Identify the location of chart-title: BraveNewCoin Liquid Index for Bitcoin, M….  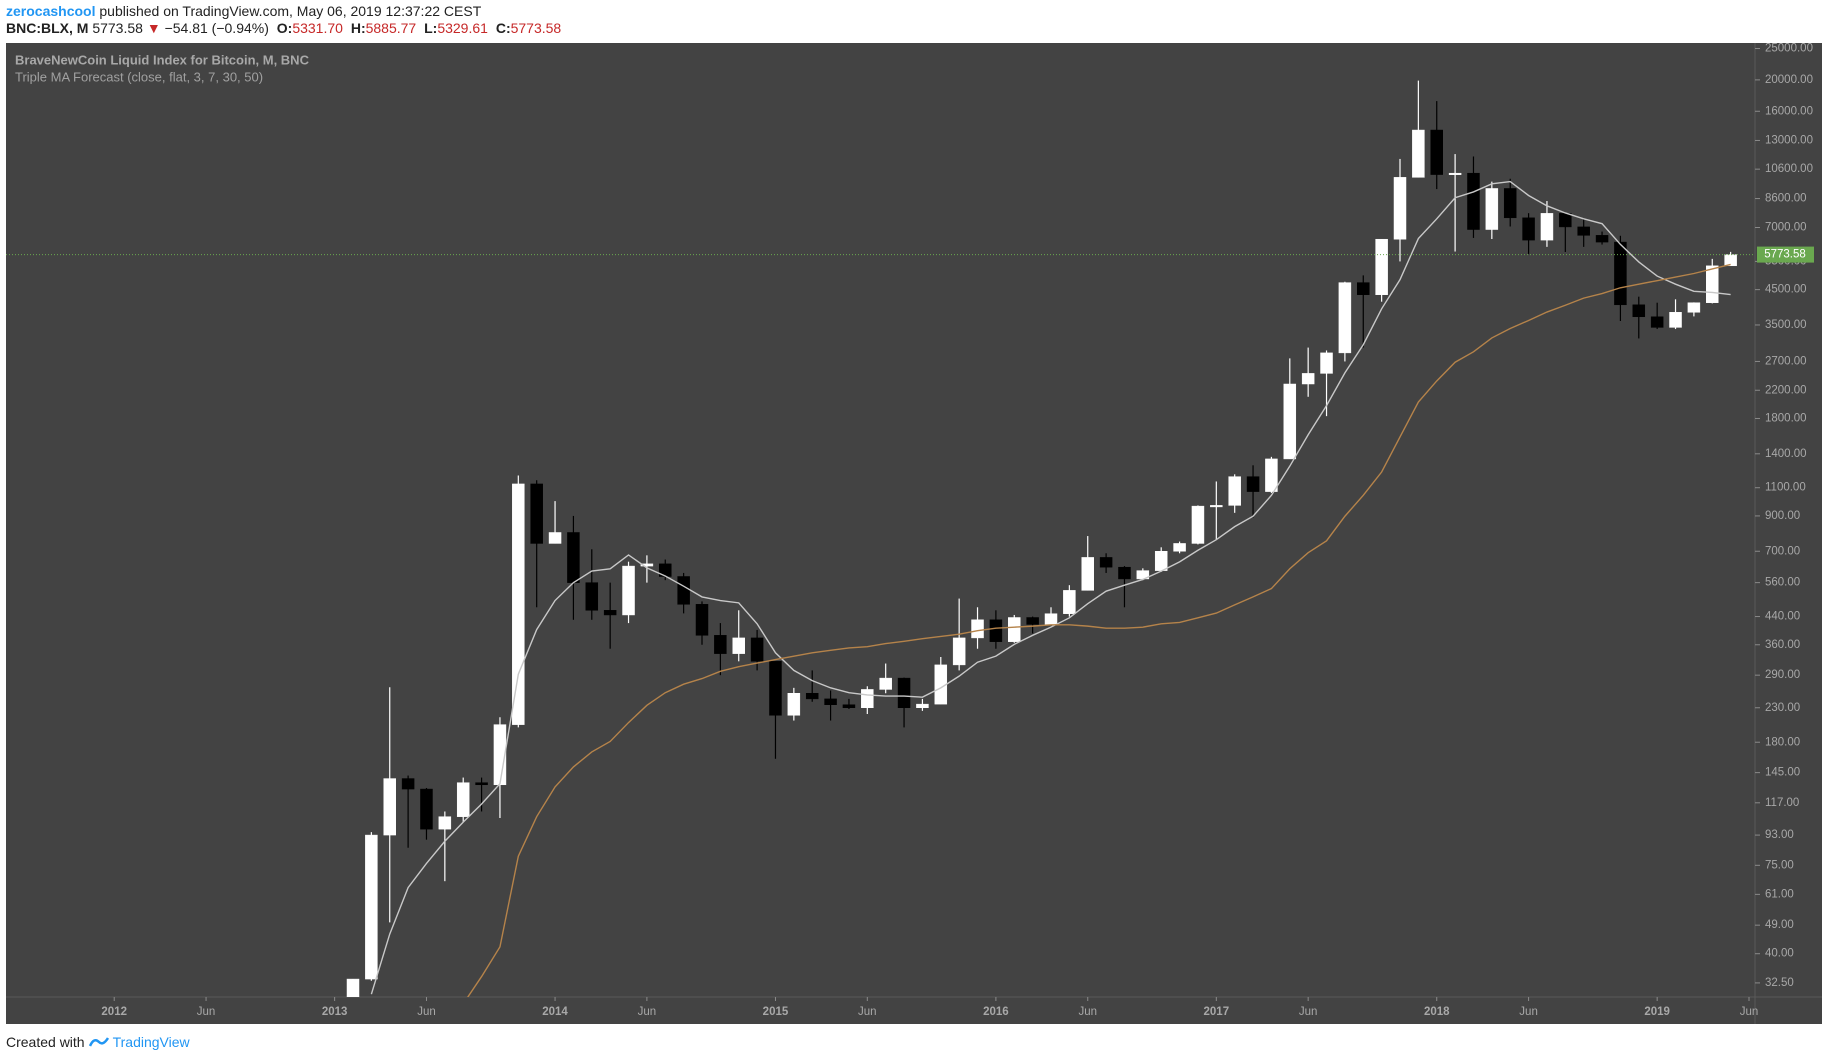
(162, 59).